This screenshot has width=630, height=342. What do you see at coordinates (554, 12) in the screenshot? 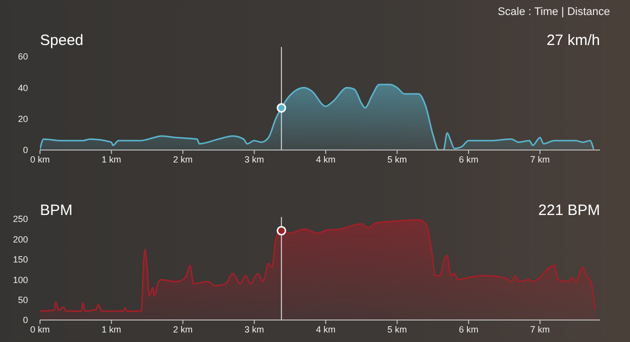
I see `text: Scale : Time | Distance` at bounding box center [554, 12].